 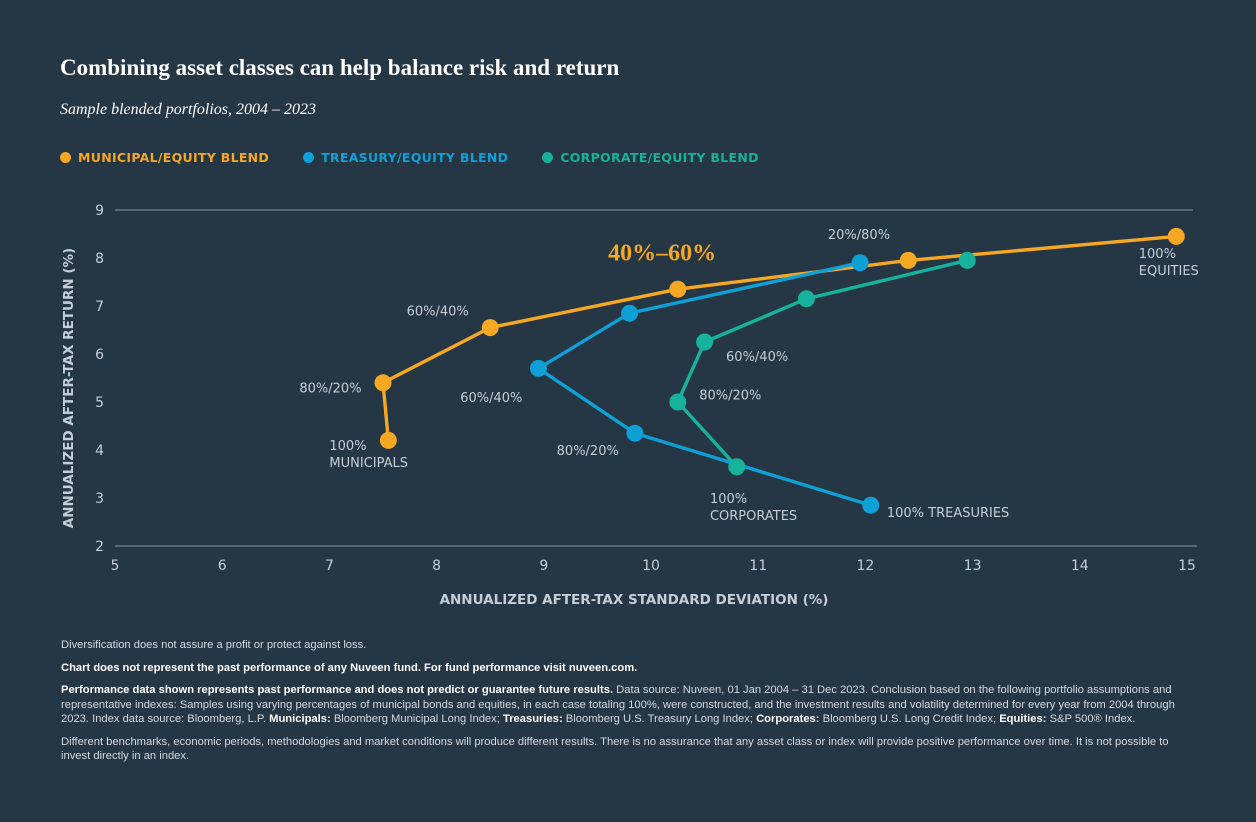 What do you see at coordinates (973, 566) in the screenshot?
I see `x-tick-label: 13` at bounding box center [973, 566].